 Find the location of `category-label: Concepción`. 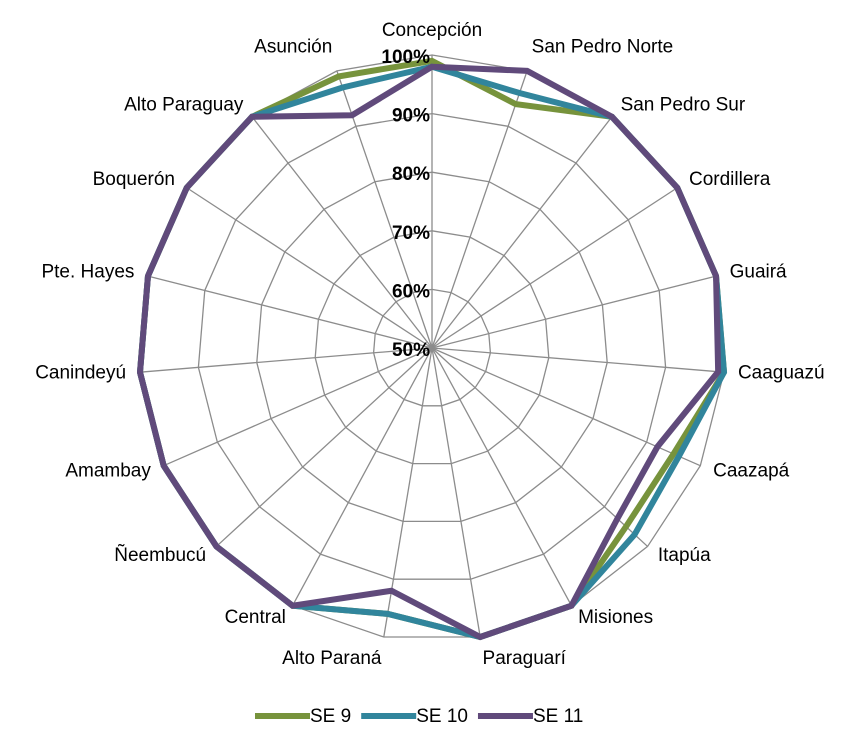

category-label: Concepción is located at coordinates (432, 30).